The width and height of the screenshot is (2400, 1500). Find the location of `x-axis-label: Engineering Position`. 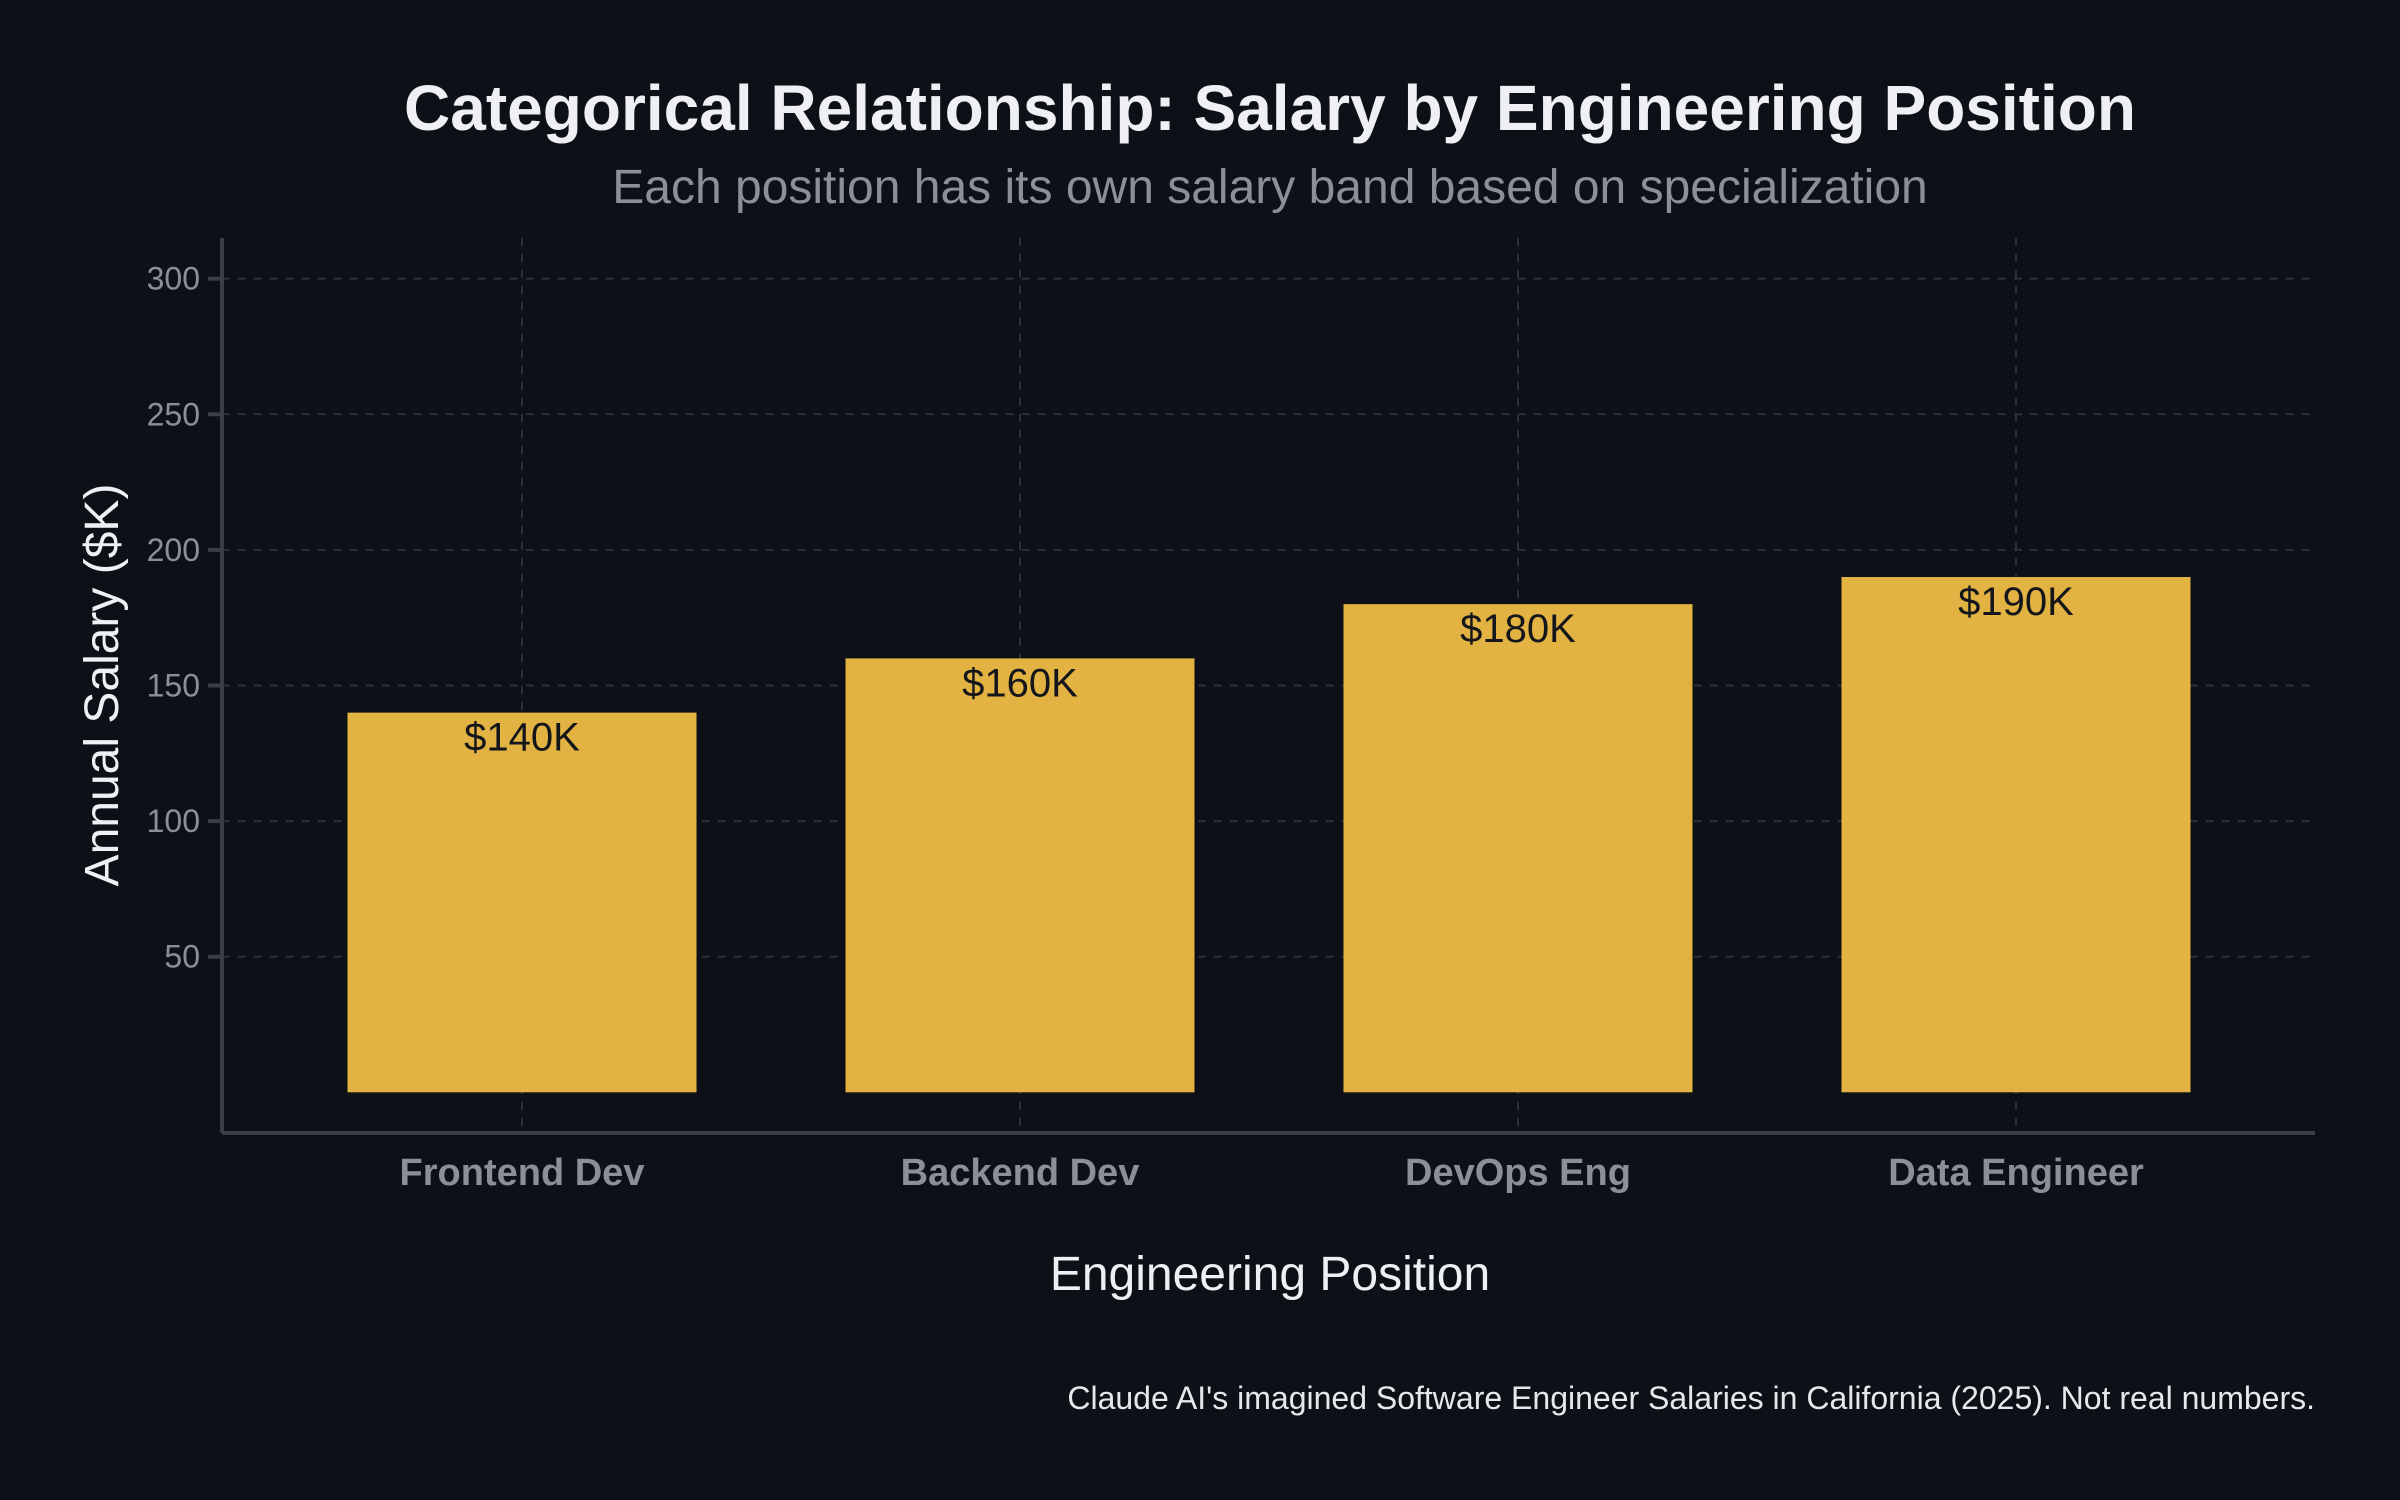

x-axis-label: Engineering Position is located at coordinates (1270, 1274).